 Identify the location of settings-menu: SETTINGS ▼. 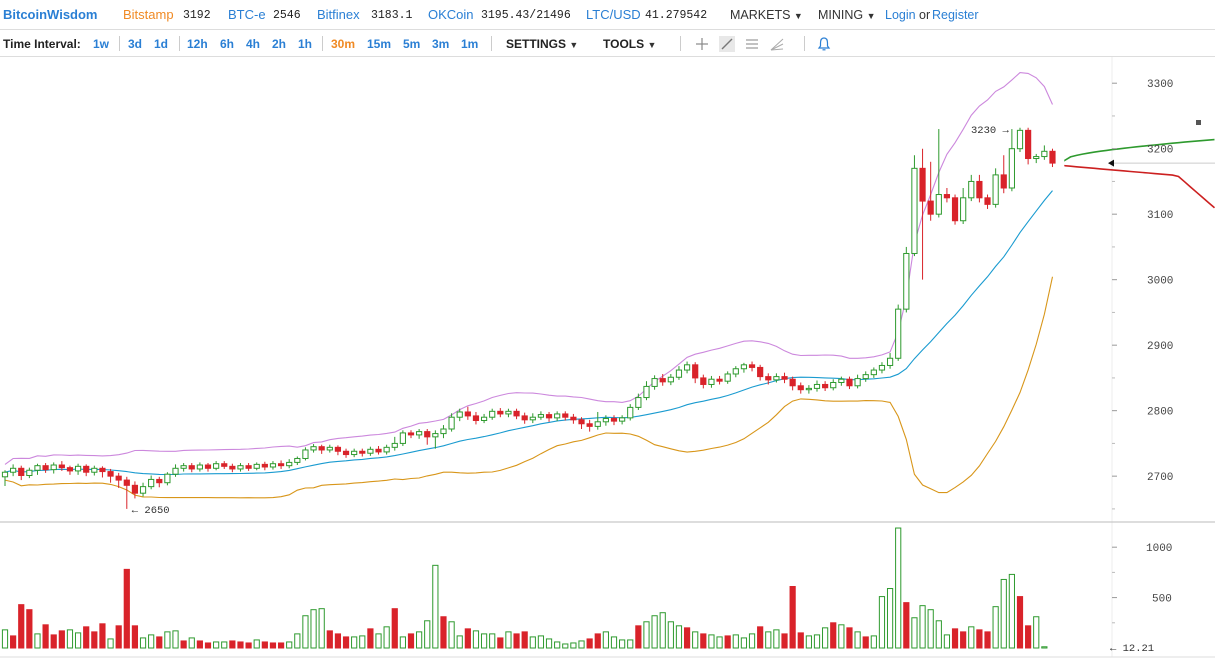
(542, 44).